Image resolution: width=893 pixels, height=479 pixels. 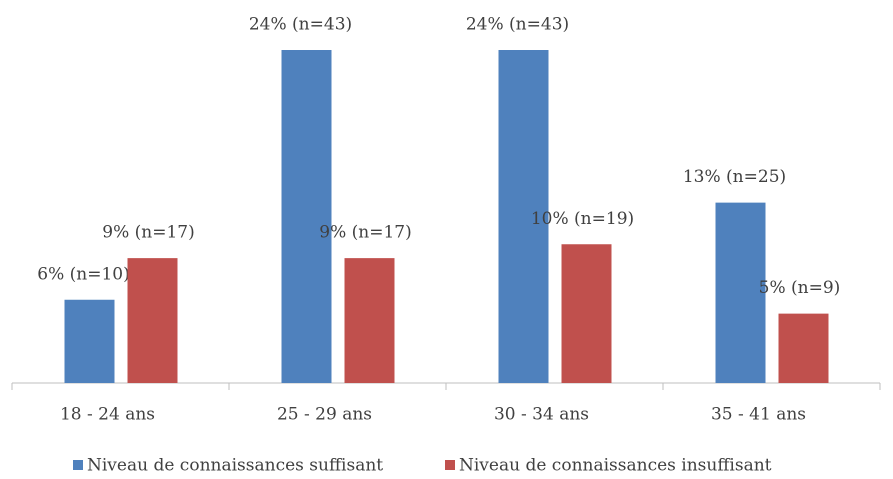 I want to click on data-label: 6% (n=10), so click(x=83, y=274).